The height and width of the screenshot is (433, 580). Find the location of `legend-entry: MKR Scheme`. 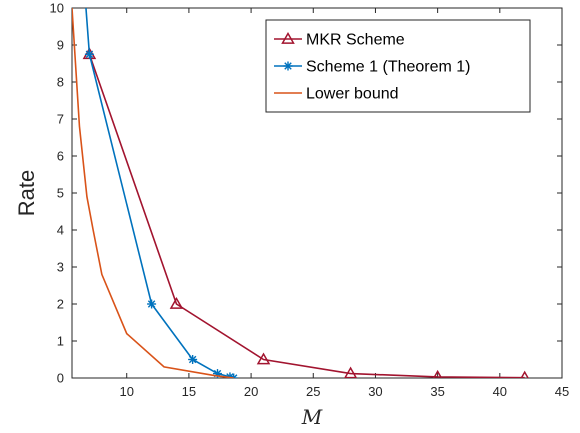

legend-entry: MKR Scheme is located at coordinates (339, 40).